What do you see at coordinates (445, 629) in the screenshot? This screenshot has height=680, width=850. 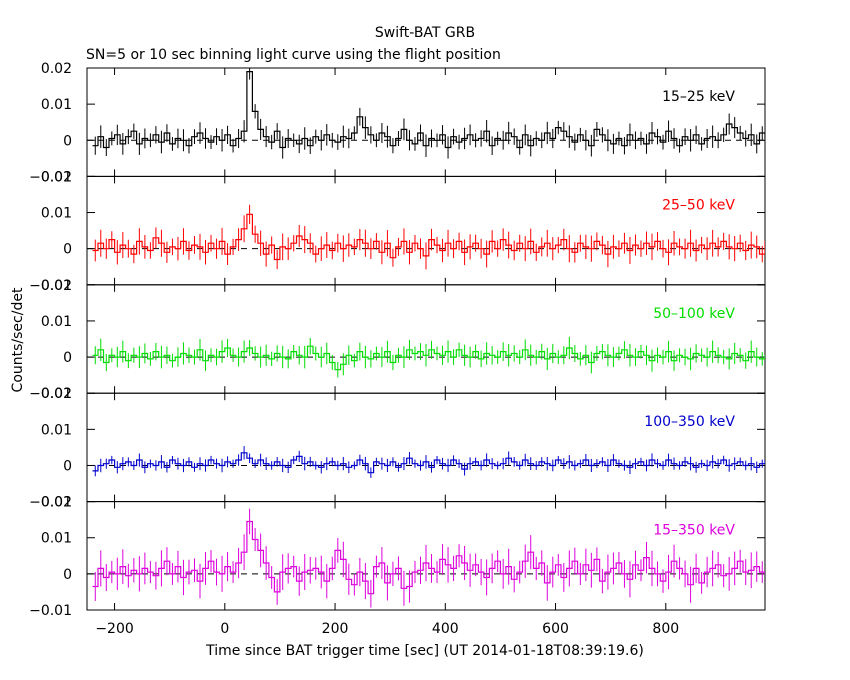 I see `x-tick-label: 400` at bounding box center [445, 629].